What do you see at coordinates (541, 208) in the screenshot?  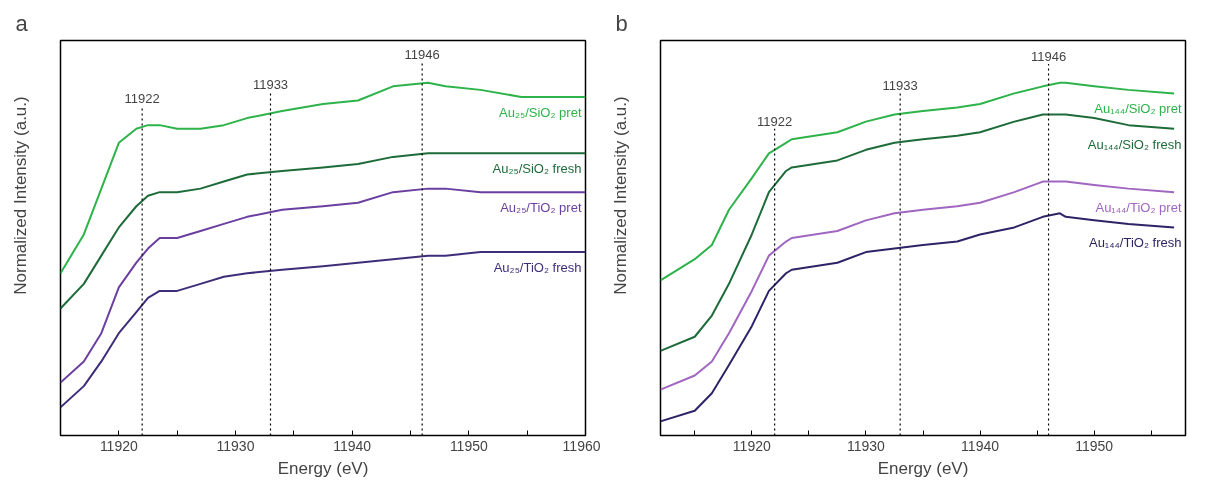 I see `series-label: Au₂₅/TiO₂ pret` at bounding box center [541, 208].